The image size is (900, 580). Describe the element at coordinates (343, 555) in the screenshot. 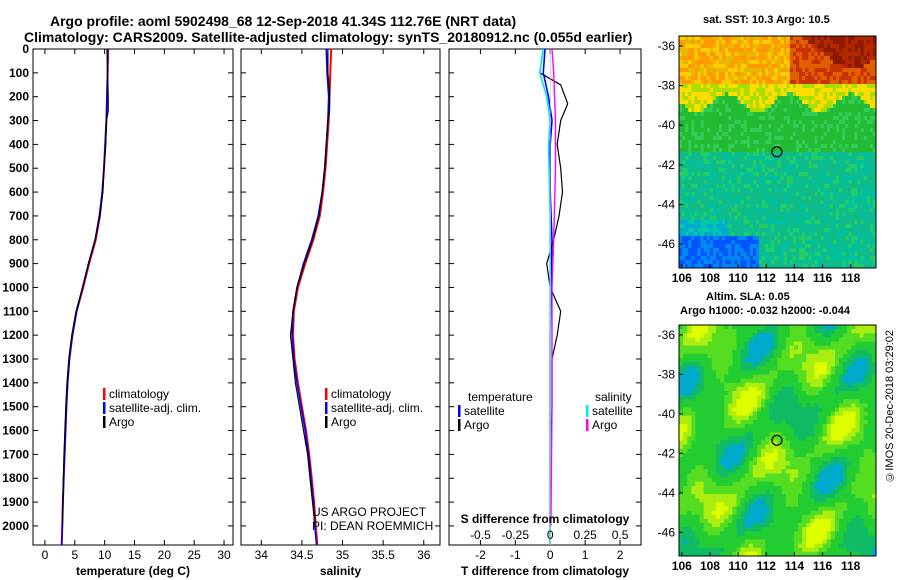

I see `salinity-xtick-label: 35` at that location.